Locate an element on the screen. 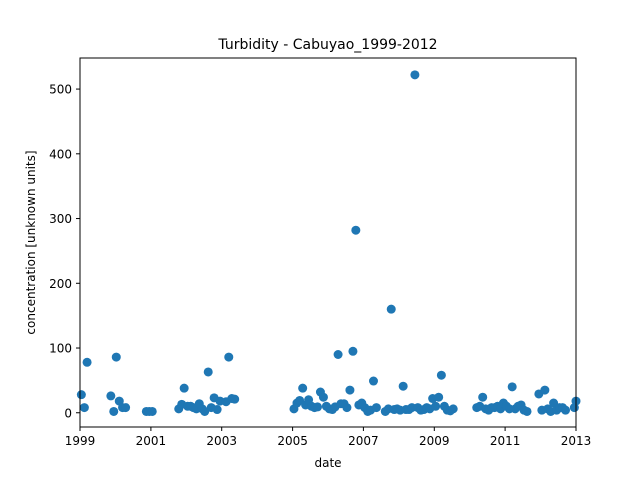 This screenshot has width=640, height=480. y-tick-label: 400 is located at coordinates (60, 154).